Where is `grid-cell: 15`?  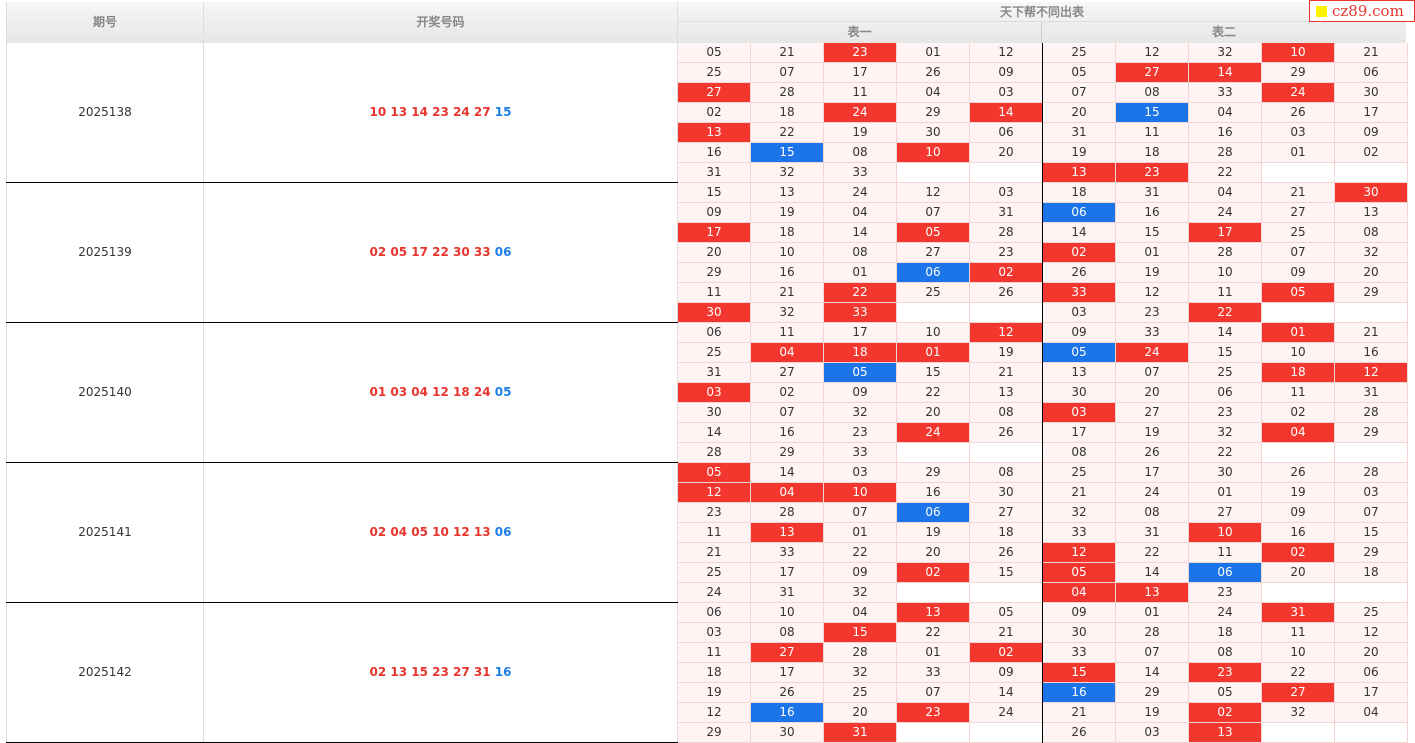
grid-cell: 15 is located at coordinates (1006, 573).